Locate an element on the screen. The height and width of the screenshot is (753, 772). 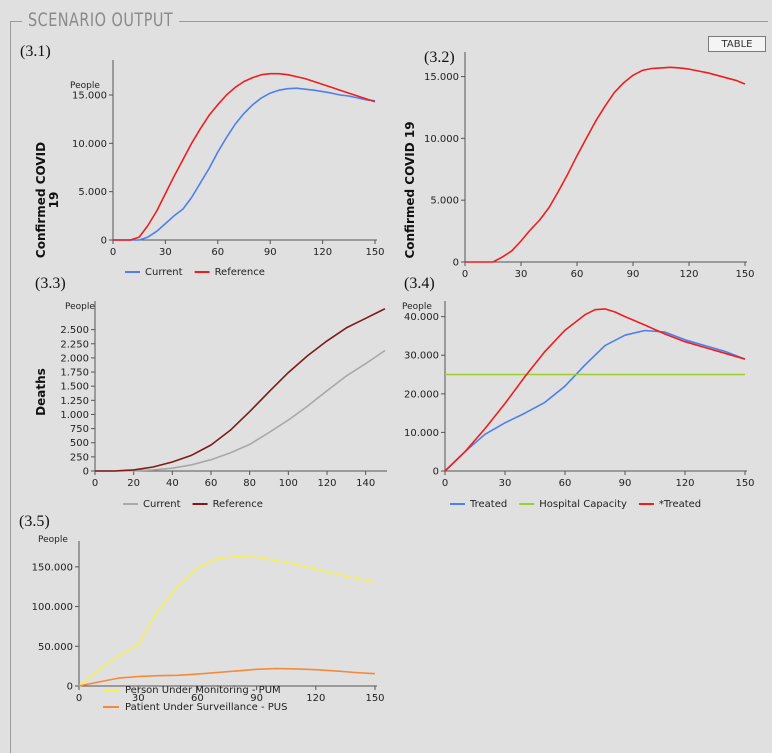
x-tick-label-3-3: 80 is located at coordinates (249, 483).